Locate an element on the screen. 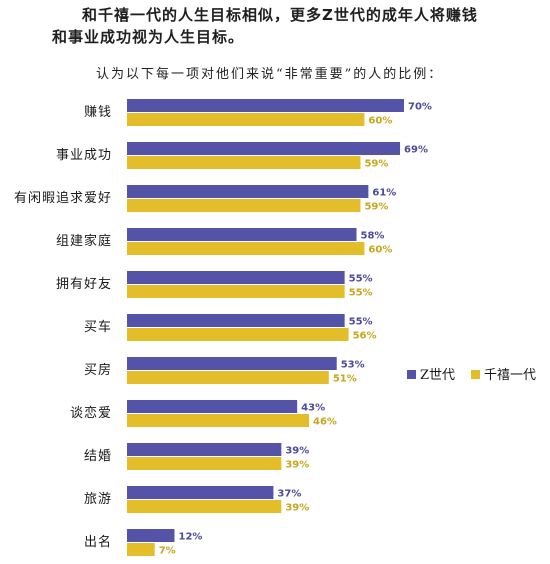 This screenshot has height=564, width=550. category-label: 旅游 is located at coordinates (98, 499).